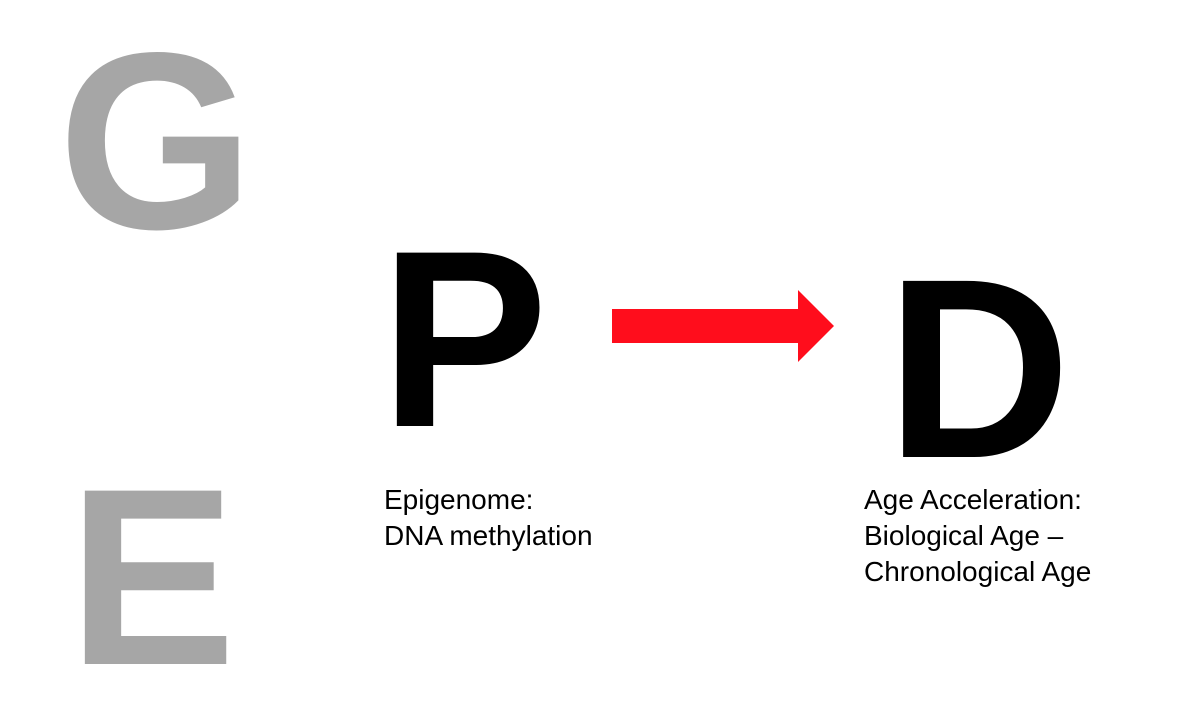  What do you see at coordinates (152, 577) in the screenshot?
I see `letter-e: E` at bounding box center [152, 577].